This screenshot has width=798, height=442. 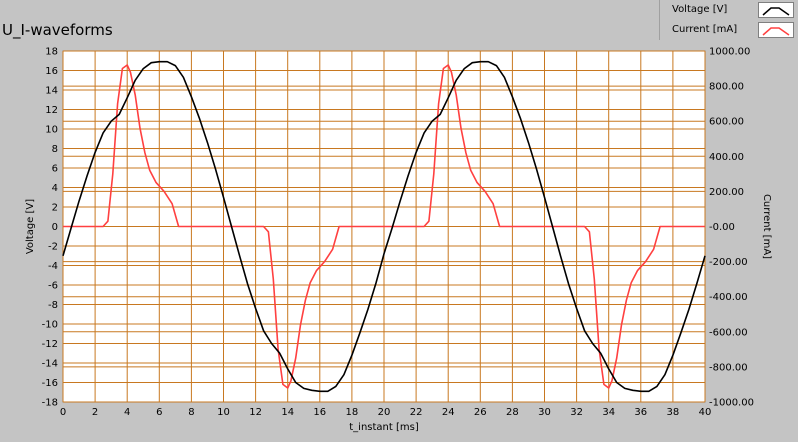 What do you see at coordinates (63, 412) in the screenshot?
I see `x-tick-label: 0` at bounding box center [63, 412].